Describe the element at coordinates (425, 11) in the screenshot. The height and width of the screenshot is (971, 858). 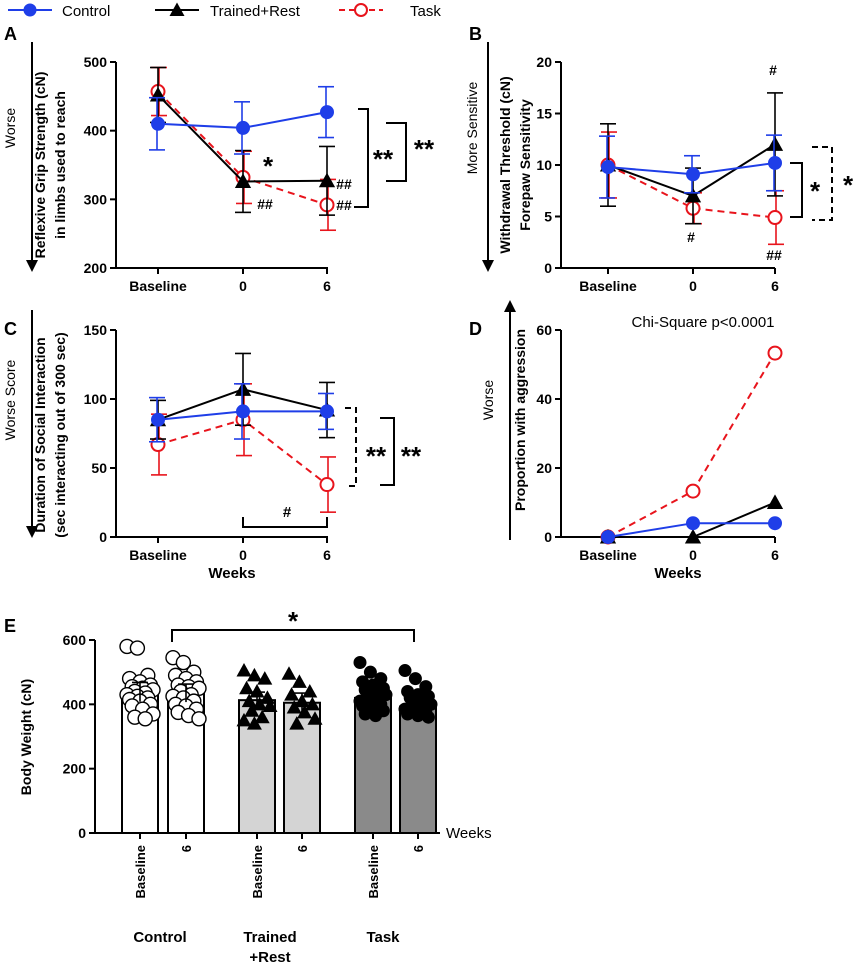
I see `legend-label: Task` at that location.